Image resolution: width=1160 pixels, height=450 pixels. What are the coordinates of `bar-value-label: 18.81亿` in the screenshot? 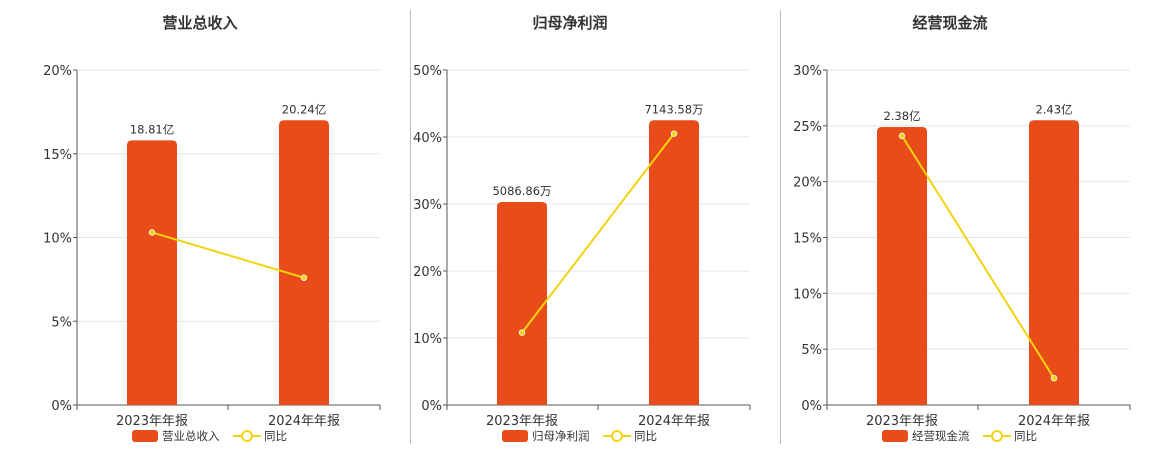 It's located at (152, 129).